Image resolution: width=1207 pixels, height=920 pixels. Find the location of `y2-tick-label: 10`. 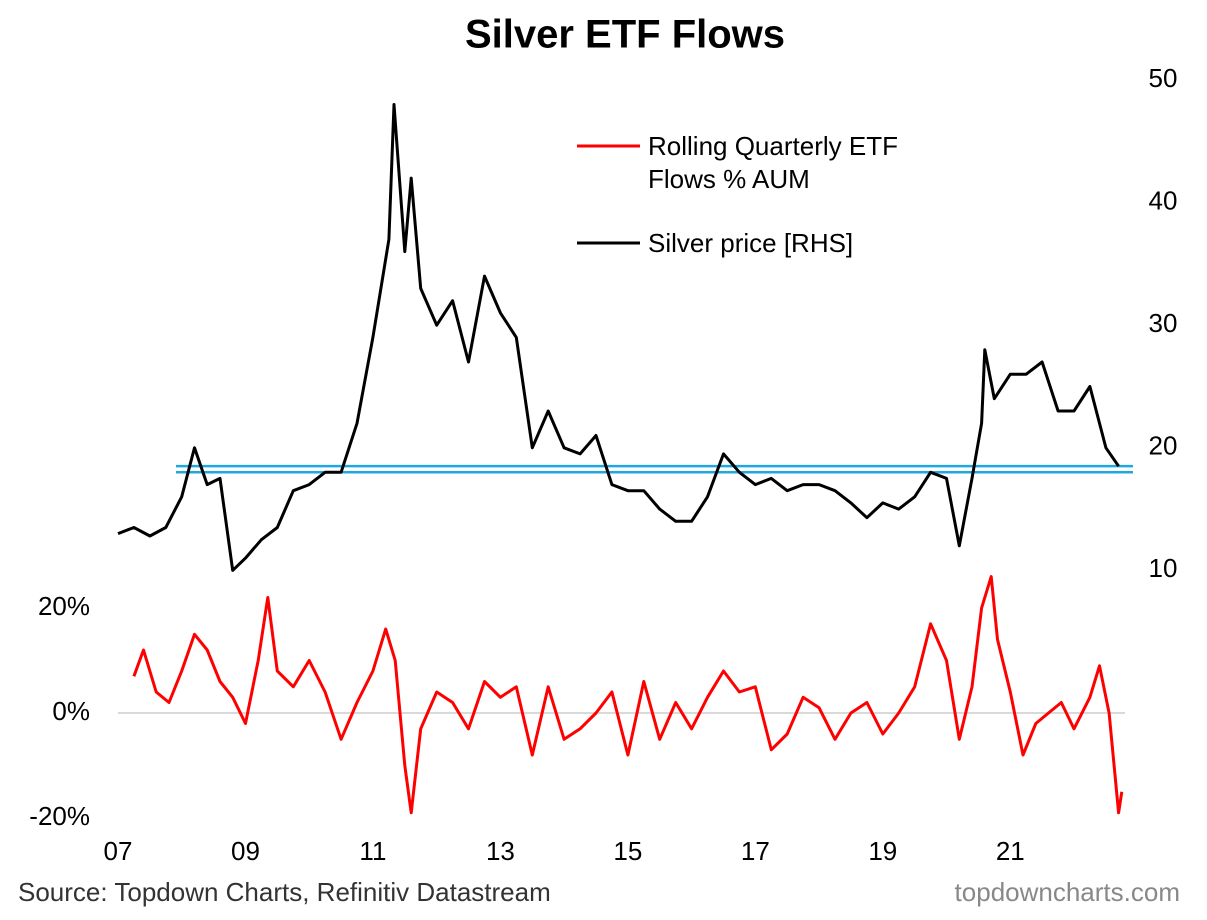

y2-tick-label: 10 is located at coordinates (1163, 568).